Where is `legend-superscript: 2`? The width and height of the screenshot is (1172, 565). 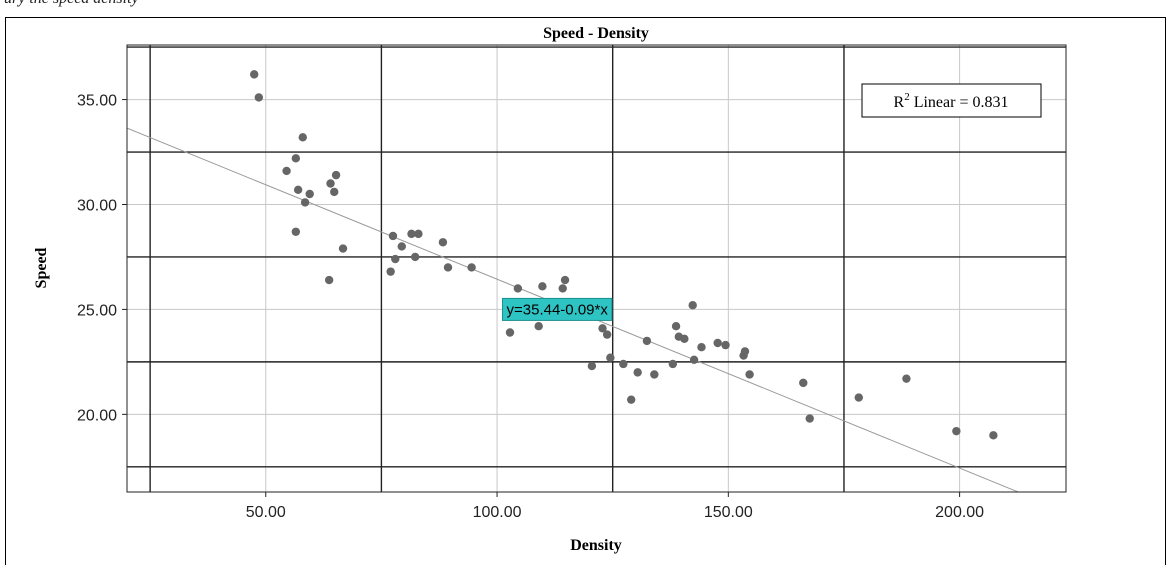
legend-superscript: 2 is located at coordinates (907, 97).